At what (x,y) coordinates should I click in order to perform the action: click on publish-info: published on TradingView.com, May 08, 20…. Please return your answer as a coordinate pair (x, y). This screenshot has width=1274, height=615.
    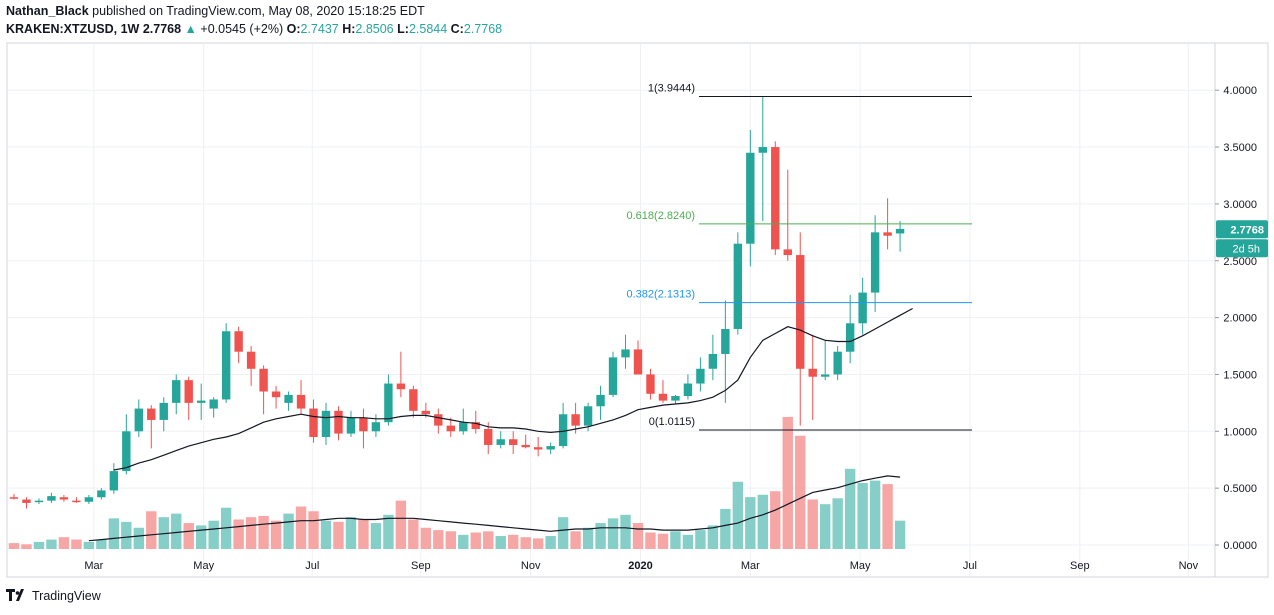
    Looking at the image, I should click on (258, 11).